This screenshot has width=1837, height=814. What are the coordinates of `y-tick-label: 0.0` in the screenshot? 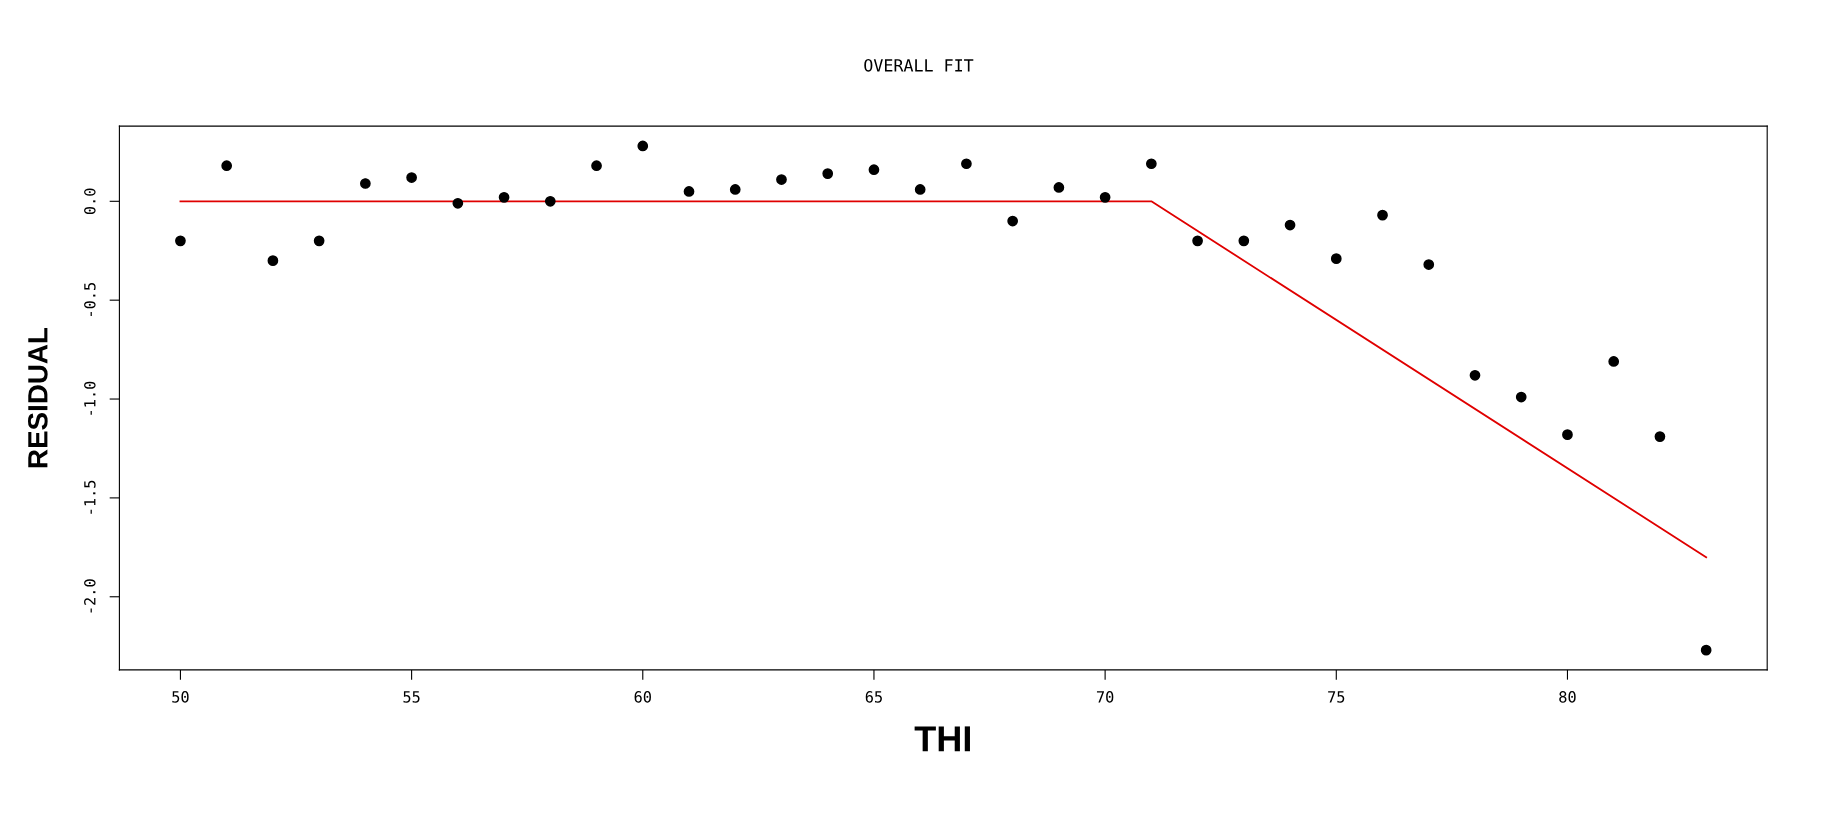 It's located at (90, 201).